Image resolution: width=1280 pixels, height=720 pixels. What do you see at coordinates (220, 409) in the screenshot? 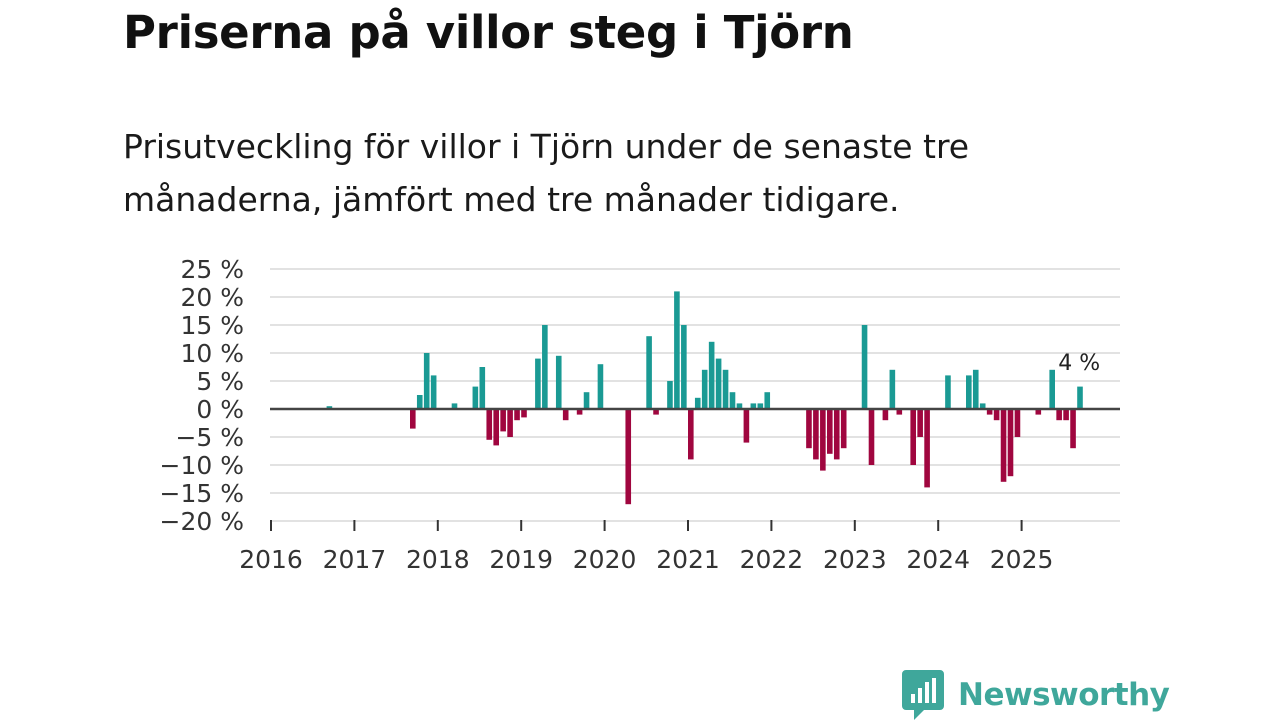
I see `y-tick-label: 0 %` at bounding box center [220, 409].